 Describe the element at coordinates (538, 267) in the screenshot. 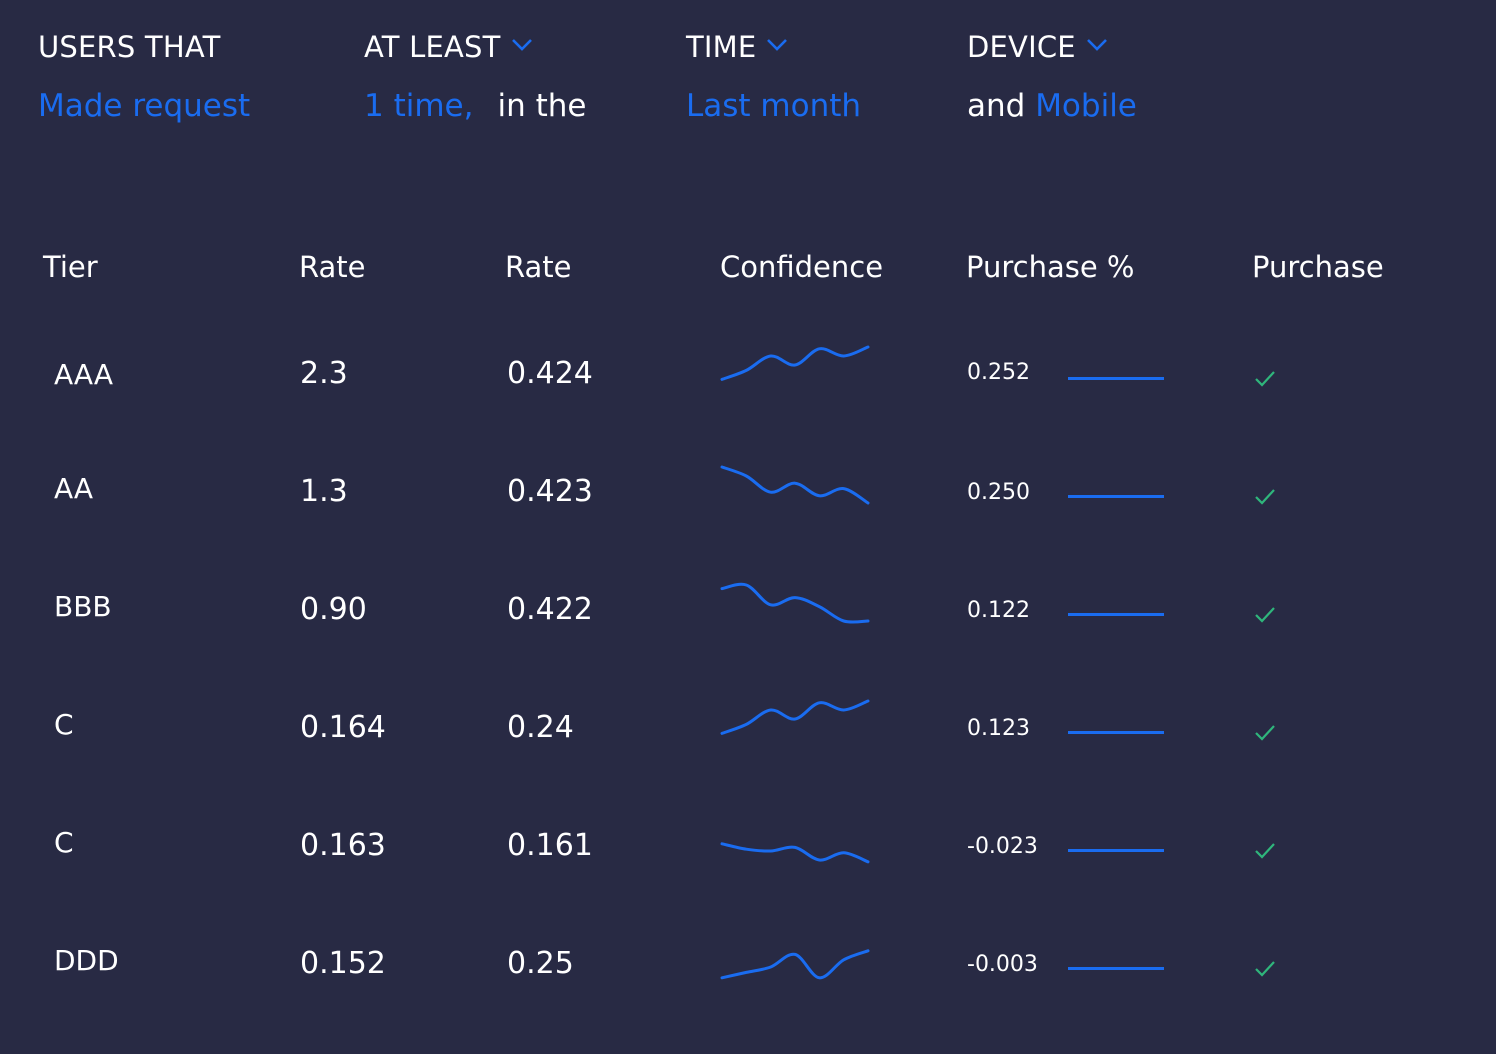

I see `column-header-rate-2: Rate` at that location.